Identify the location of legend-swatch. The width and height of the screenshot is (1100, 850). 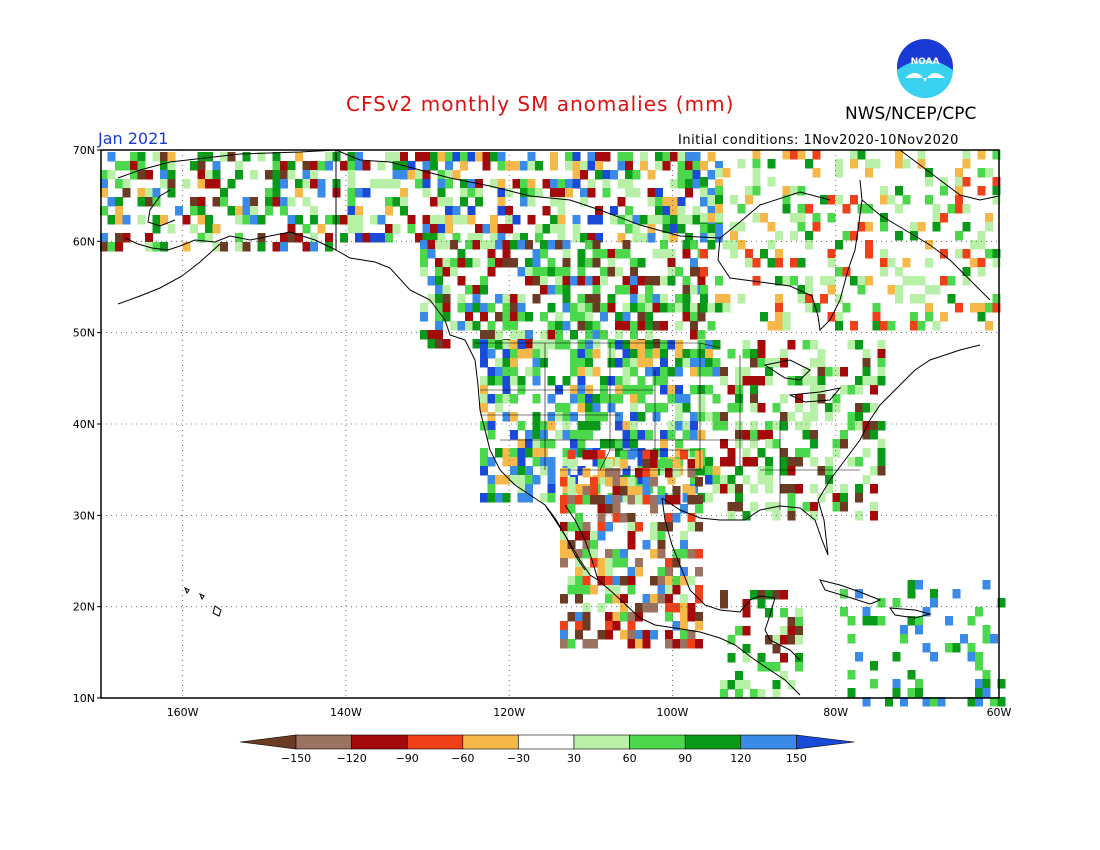
(490, 742).